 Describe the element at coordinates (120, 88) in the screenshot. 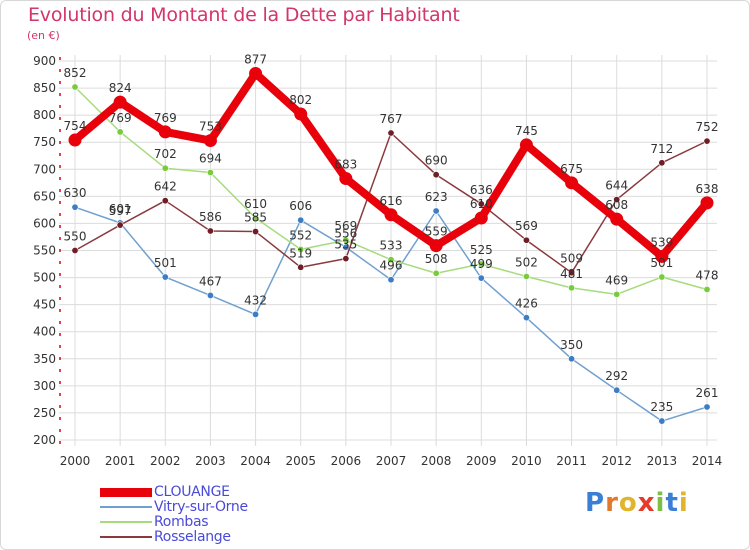

I see `data-label: 824` at that location.